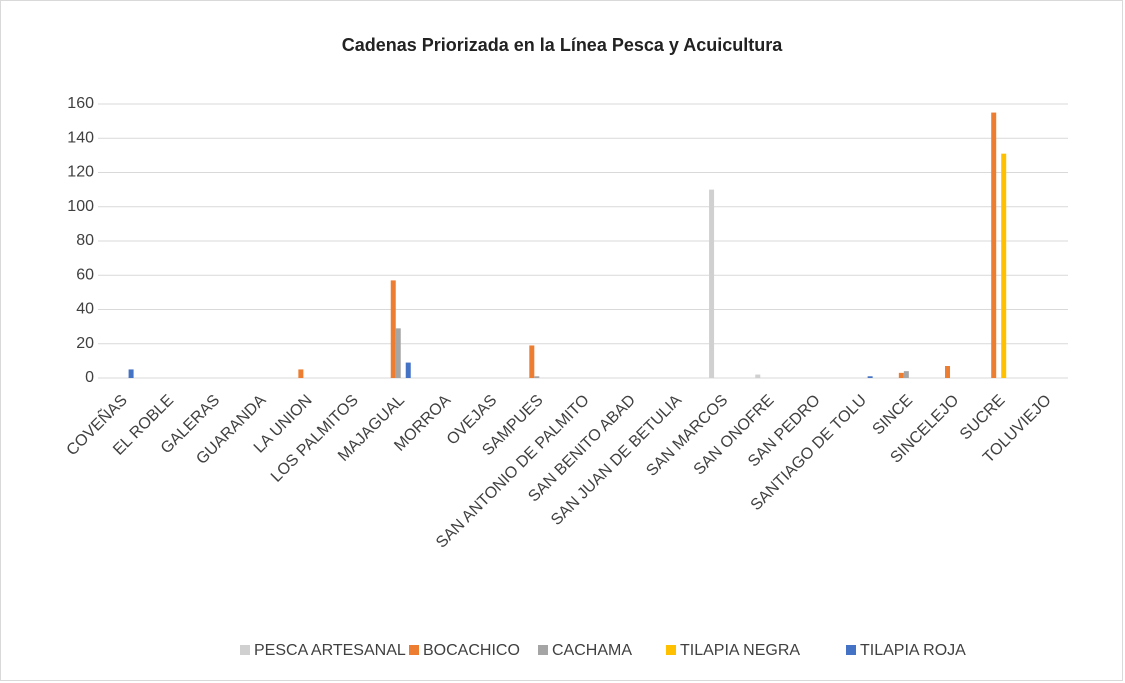 The image size is (1125, 683). What do you see at coordinates (80, 137) in the screenshot?
I see `y-tick-label: 140` at bounding box center [80, 137].